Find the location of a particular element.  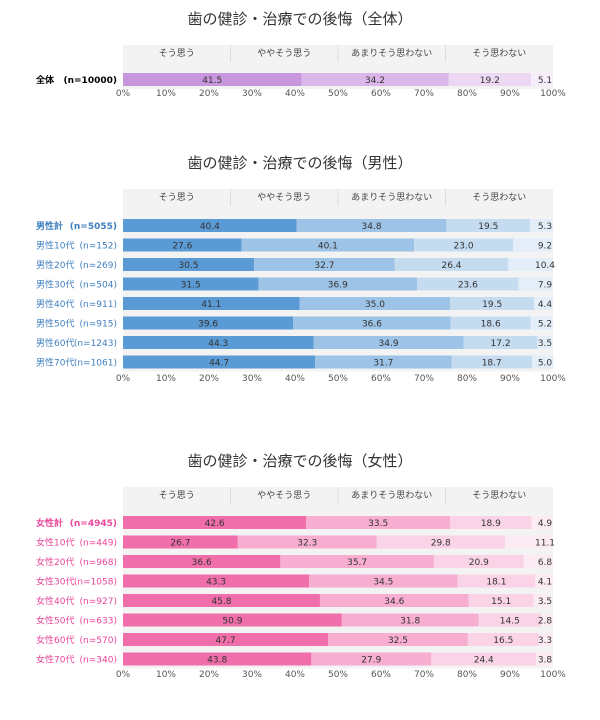

row-sample-size: (n=340) is located at coordinates (98, 661).